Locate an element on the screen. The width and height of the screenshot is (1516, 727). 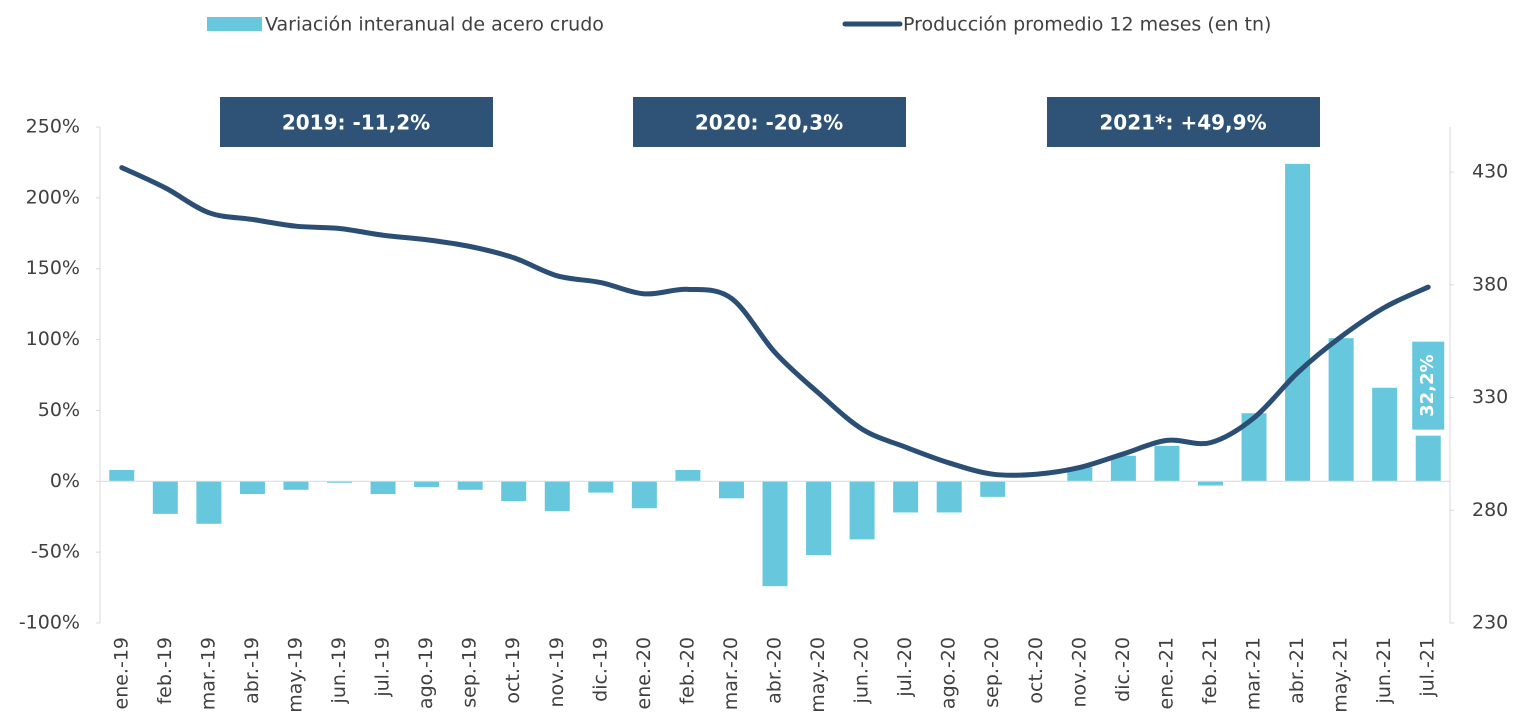
legend-label: Producción promedio 12 meses (en tn) is located at coordinates (1087, 25).